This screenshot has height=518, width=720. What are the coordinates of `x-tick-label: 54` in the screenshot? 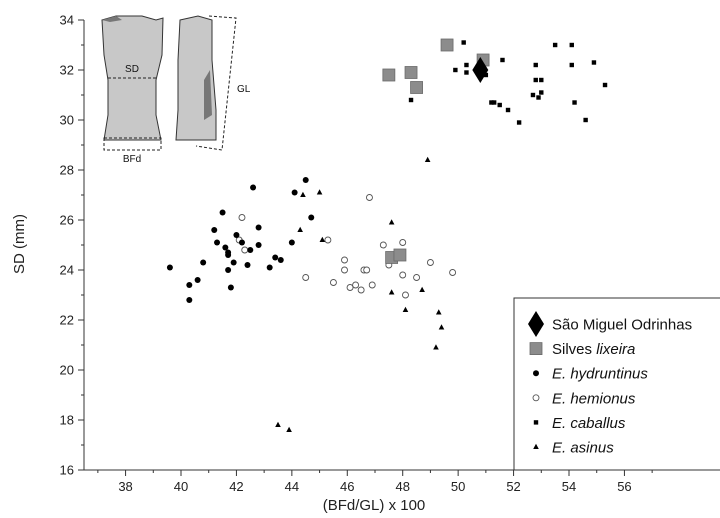 It's located at (569, 486).